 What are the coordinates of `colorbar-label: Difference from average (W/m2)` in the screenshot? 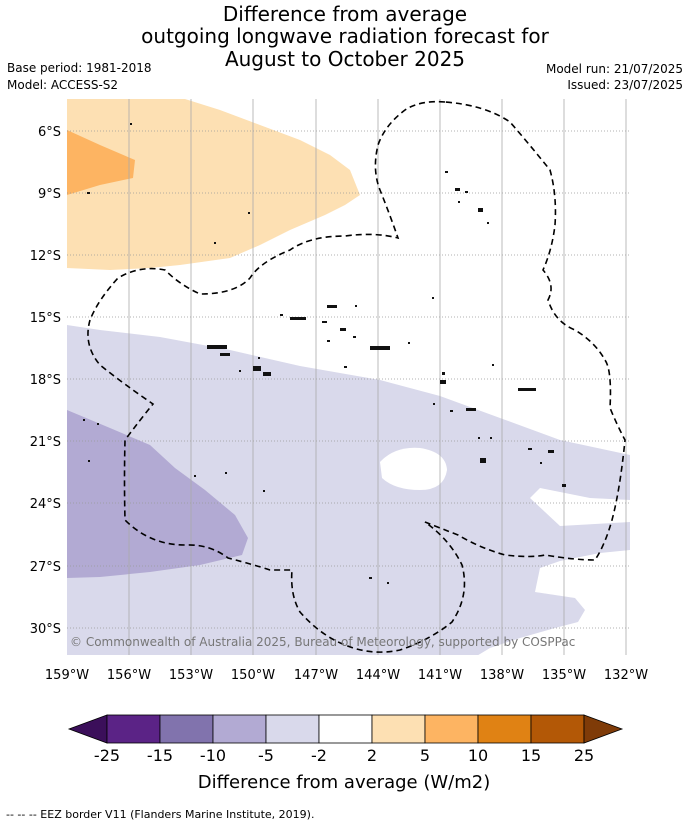 It's located at (344, 782).